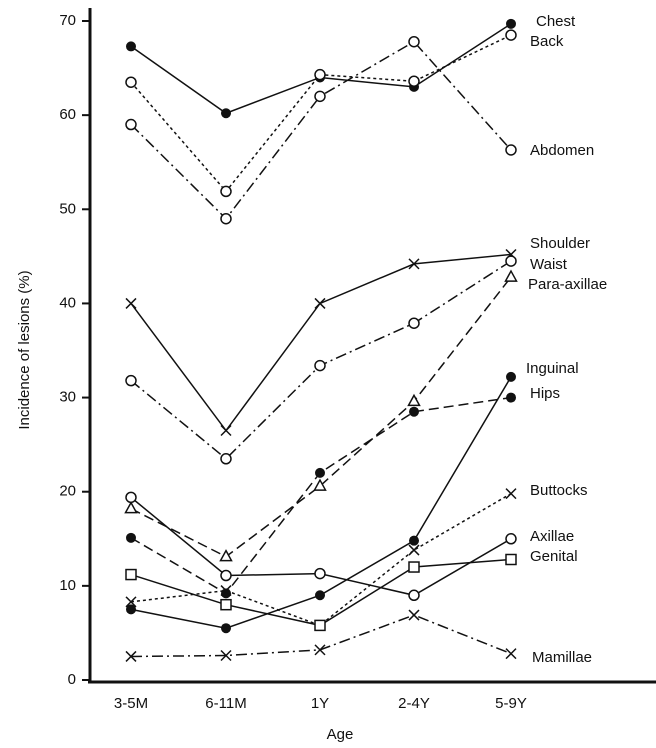  Describe the element at coordinates (67, 208) in the screenshot. I see `y-tick-label: 50` at that location.